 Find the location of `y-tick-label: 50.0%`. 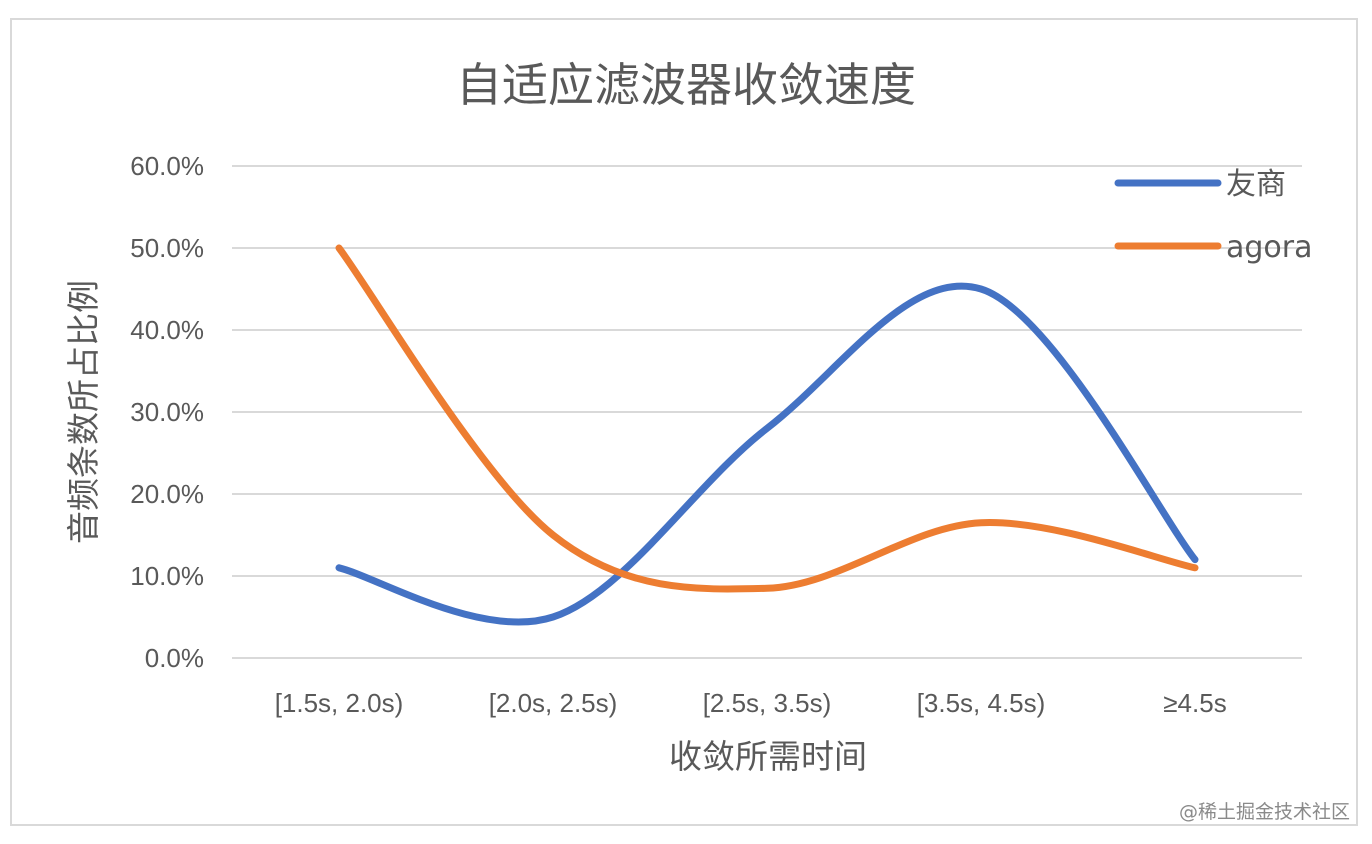

y-tick-label: 50.0% is located at coordinates (167, 248).